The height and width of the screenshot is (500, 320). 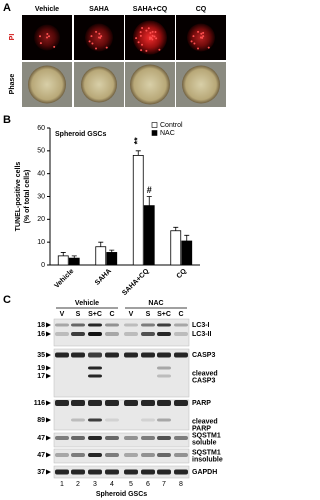 What do you see at coordinates (167, 133) in the screenshot?
I see `legend-label: NAC` at bounding box center [167, 133].